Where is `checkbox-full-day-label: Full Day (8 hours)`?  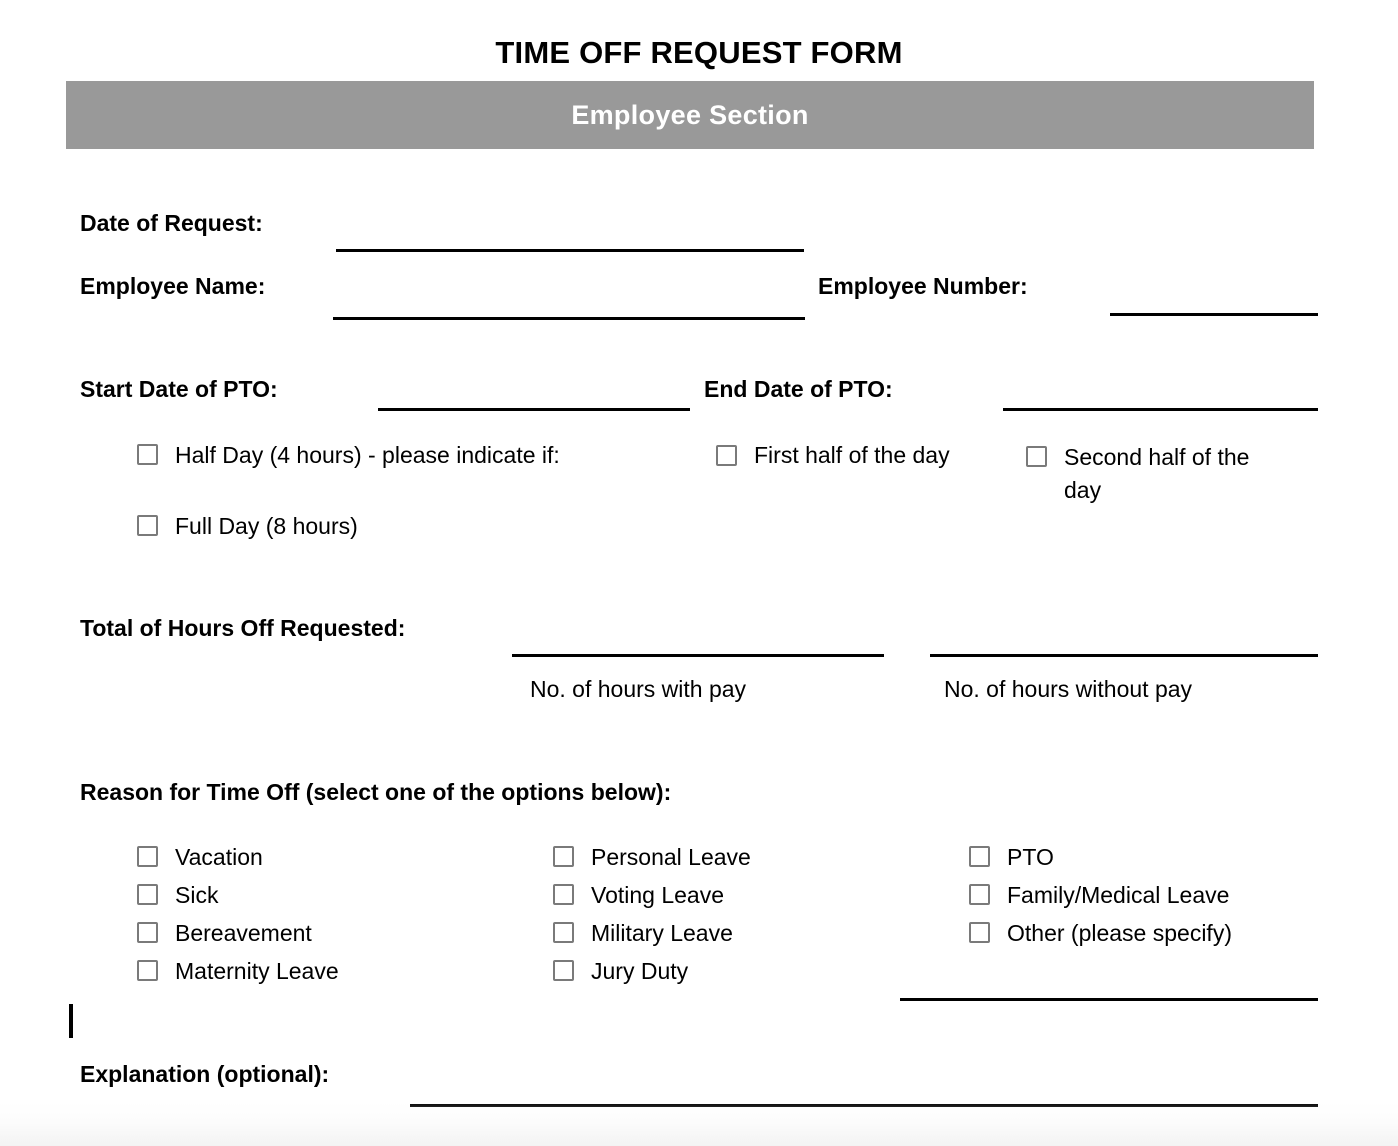 checkbox-full-day-label: Full Day (8 hours) is located at coordinates (266, 526).